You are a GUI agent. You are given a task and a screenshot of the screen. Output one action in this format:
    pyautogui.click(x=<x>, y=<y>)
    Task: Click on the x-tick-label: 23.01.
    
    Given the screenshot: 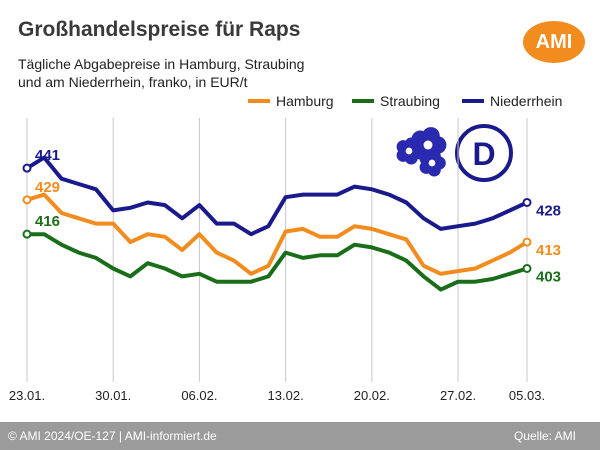 What is the action you would take?
    pyautogui.click(x=27, y=395)
    